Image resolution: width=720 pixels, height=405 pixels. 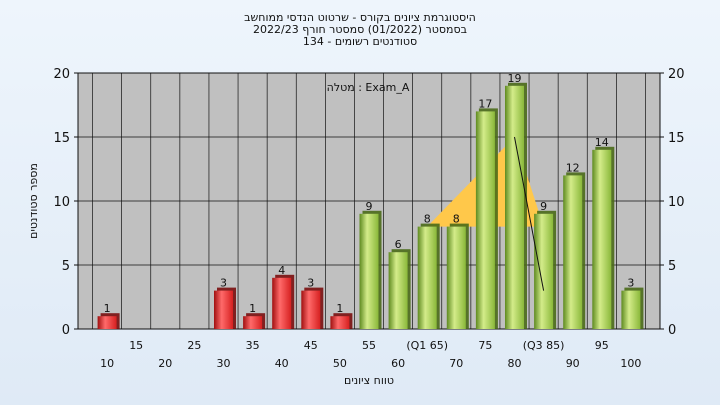 What do you see at coordinates (194, 345) in the screenshot?
I see `x-tick-label-25: 25` at bounding box center [194, 345].